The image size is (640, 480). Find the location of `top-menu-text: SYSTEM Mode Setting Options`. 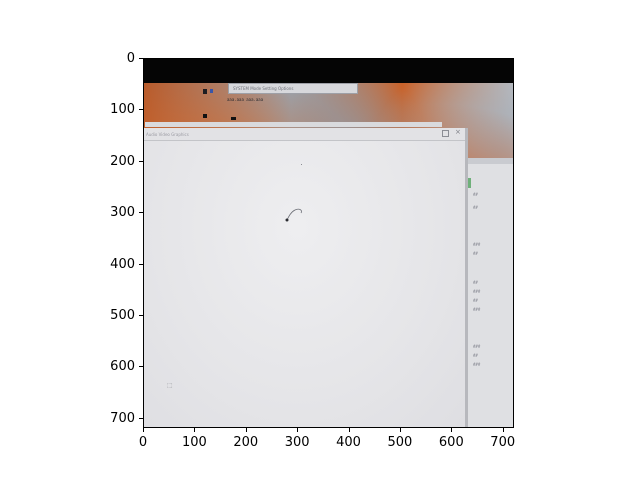

top-menu-text: SYSTEM Mode Setting Options is located at coordinates (263, 88).